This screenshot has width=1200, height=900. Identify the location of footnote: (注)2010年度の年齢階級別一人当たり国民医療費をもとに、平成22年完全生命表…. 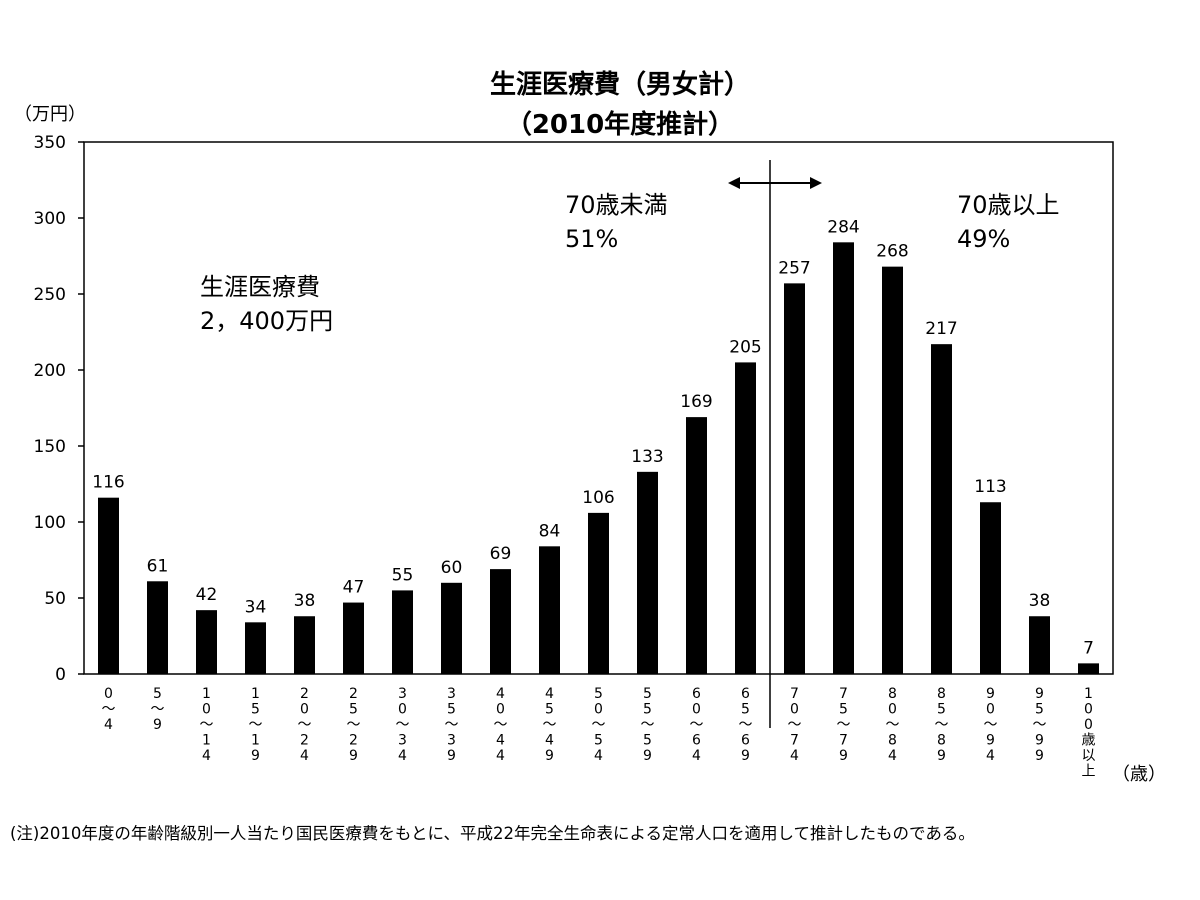
(492, 833).